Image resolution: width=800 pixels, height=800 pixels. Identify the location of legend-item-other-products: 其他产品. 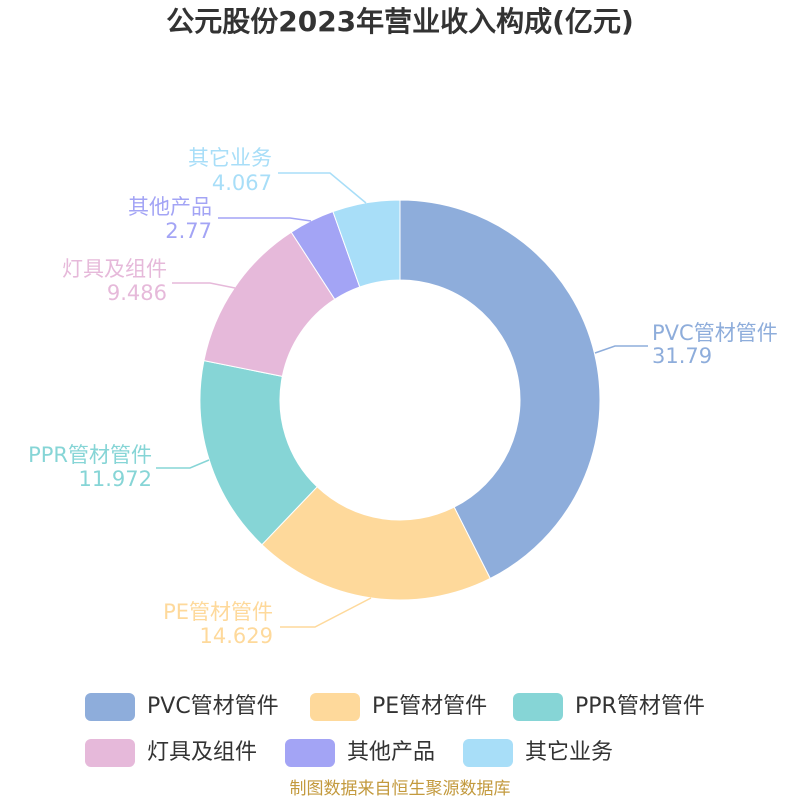
(360, 753).